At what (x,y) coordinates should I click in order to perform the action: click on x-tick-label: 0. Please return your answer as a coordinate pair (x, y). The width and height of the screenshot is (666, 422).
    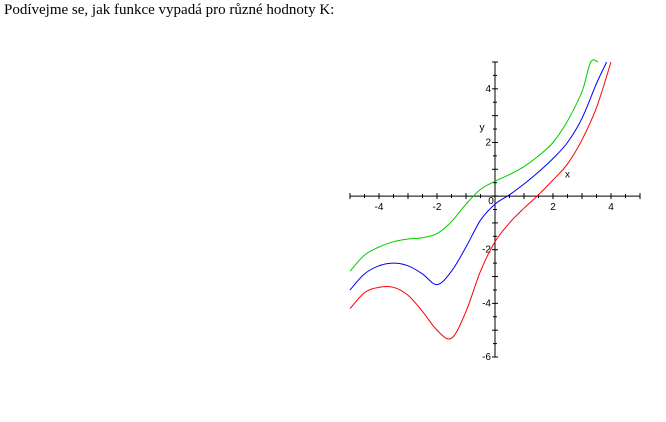
    Looking at the image, I should click on (491, 201).